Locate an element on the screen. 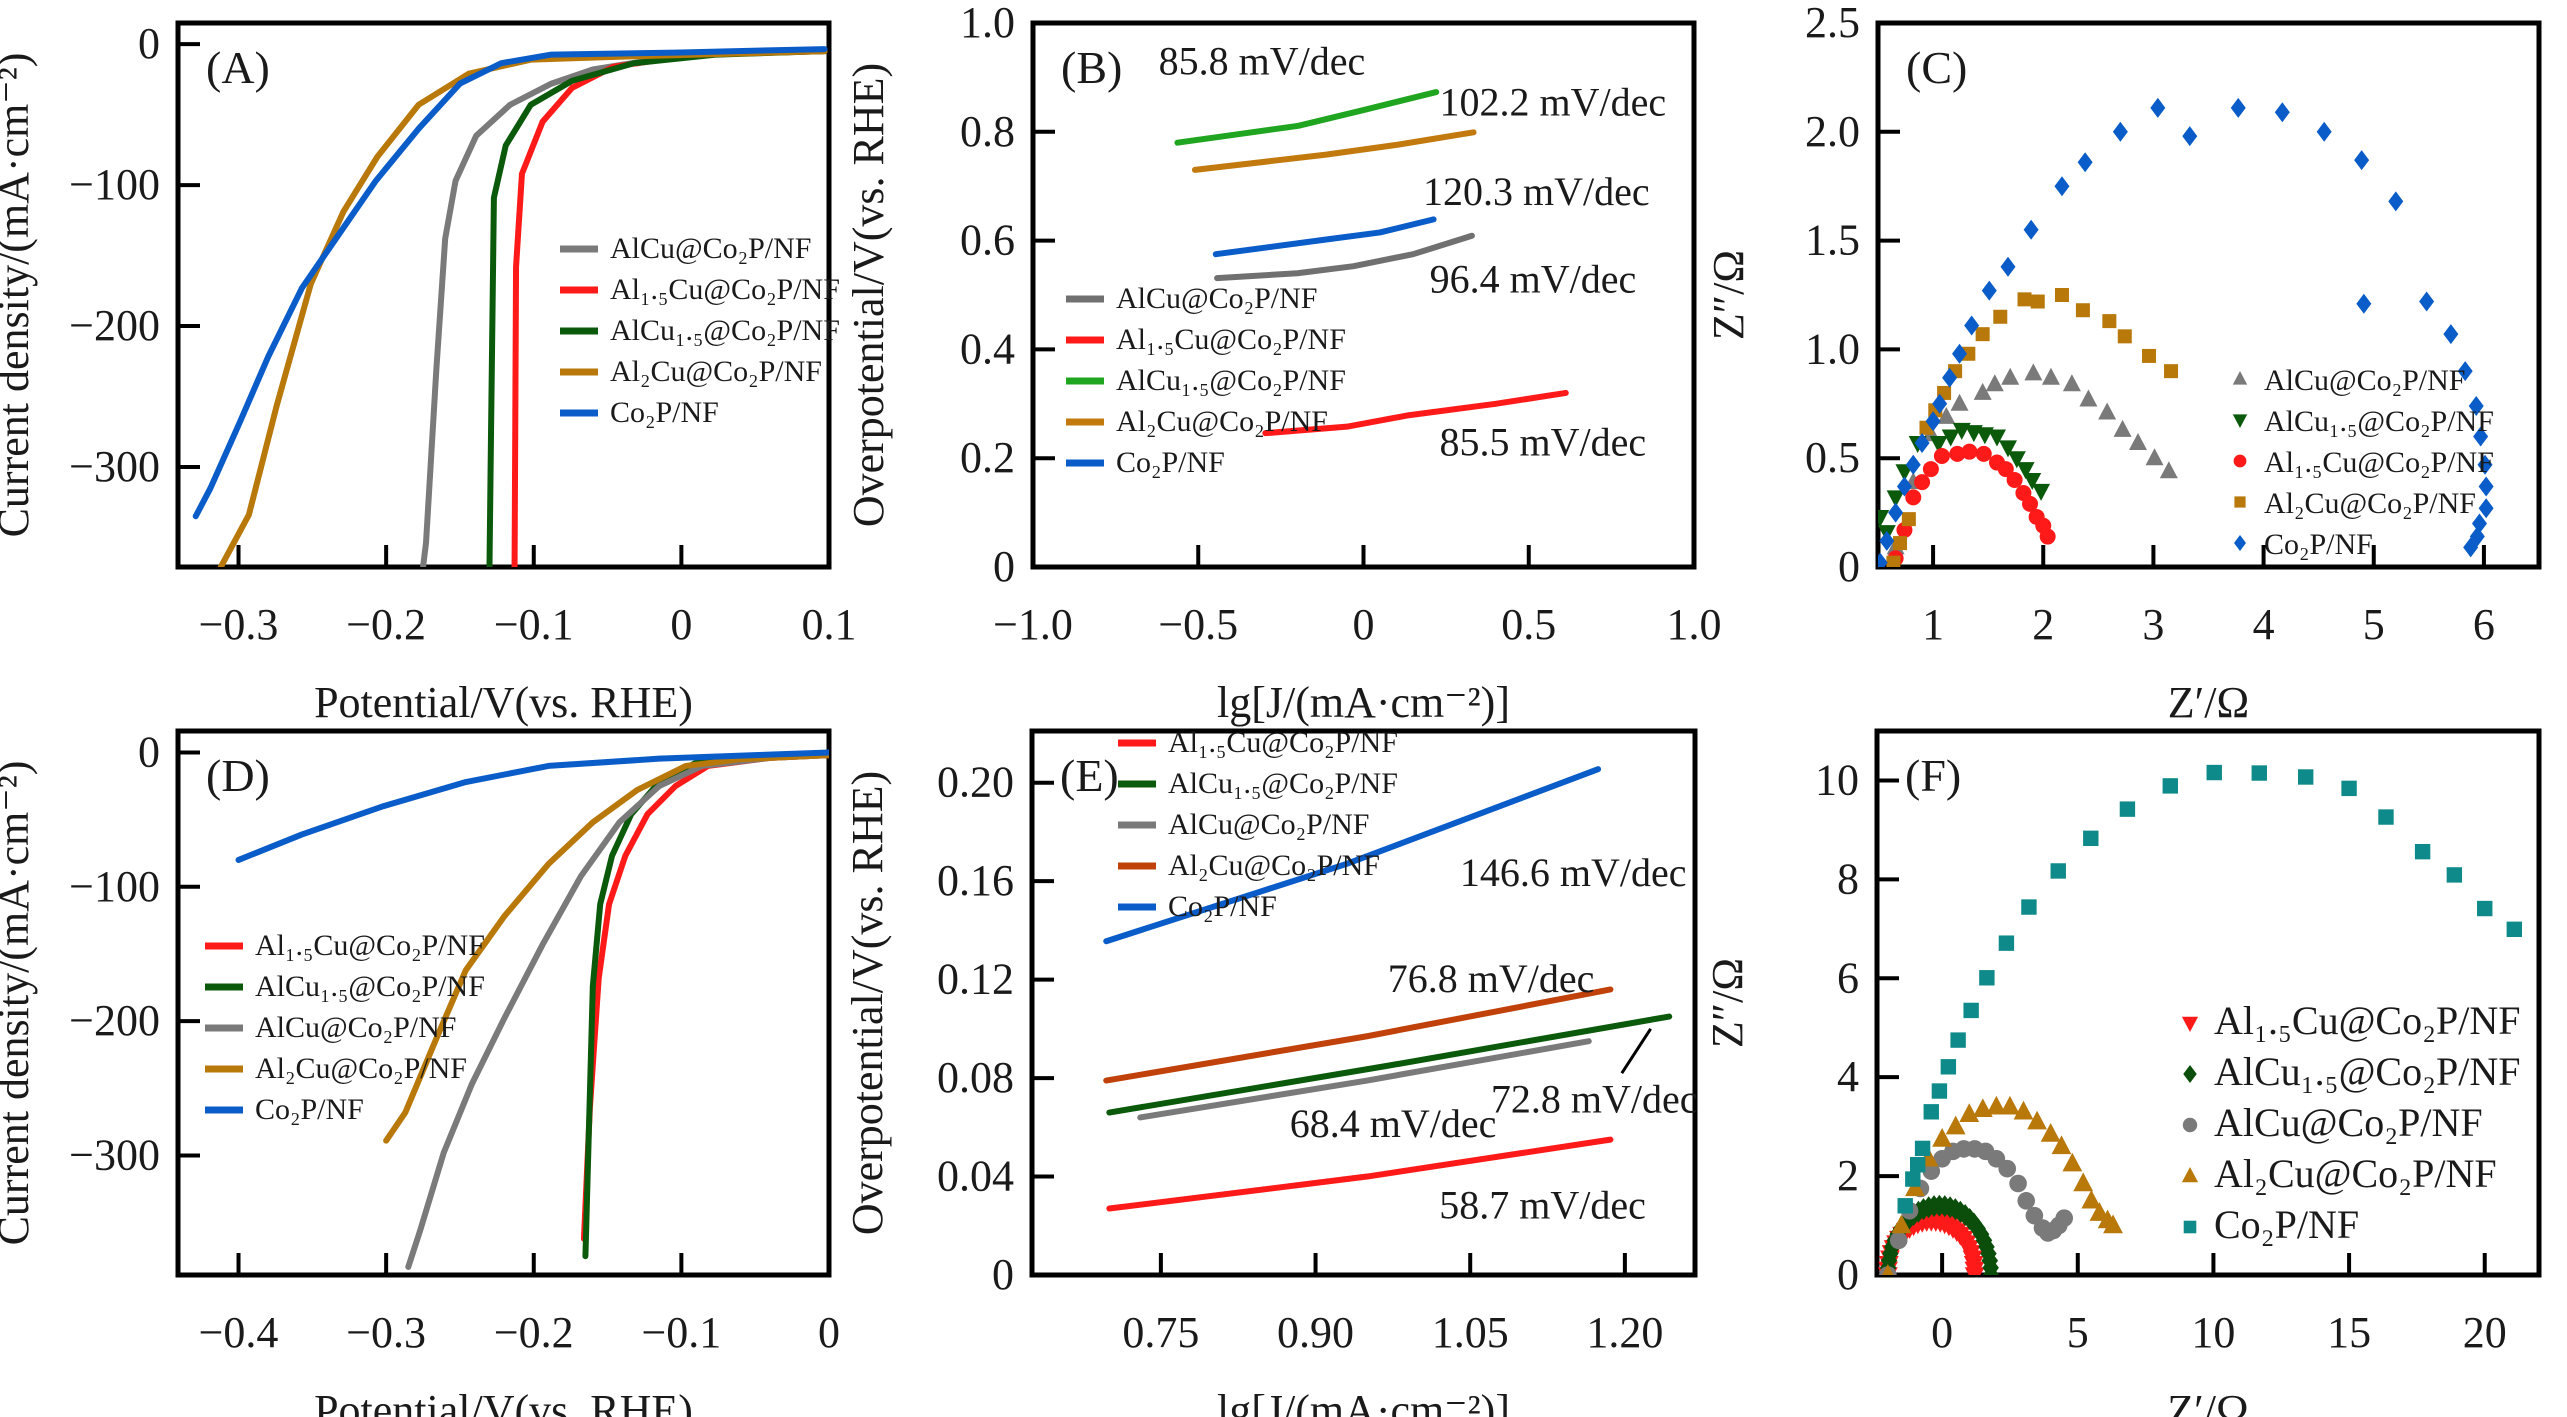  y-tick-label: 0.16 is located at coordinates (975, 880).